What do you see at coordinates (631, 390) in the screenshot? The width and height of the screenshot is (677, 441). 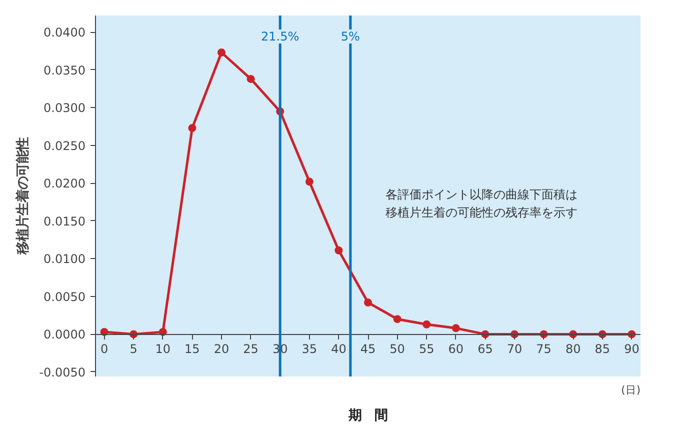 I see `text: (日)` at bounding box center [631, 390].